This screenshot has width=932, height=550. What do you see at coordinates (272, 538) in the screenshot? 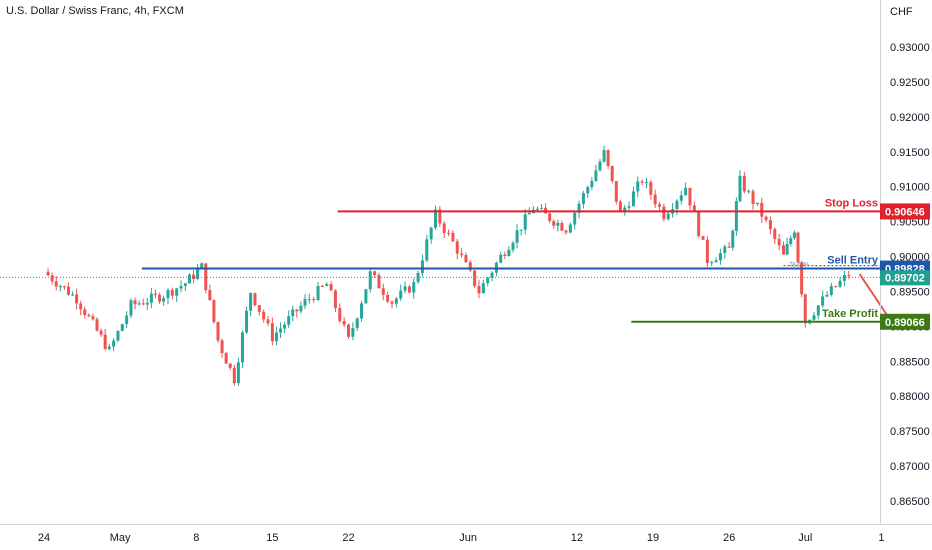
I see `time-tick-label: 15` at bounding box center [272, 538].